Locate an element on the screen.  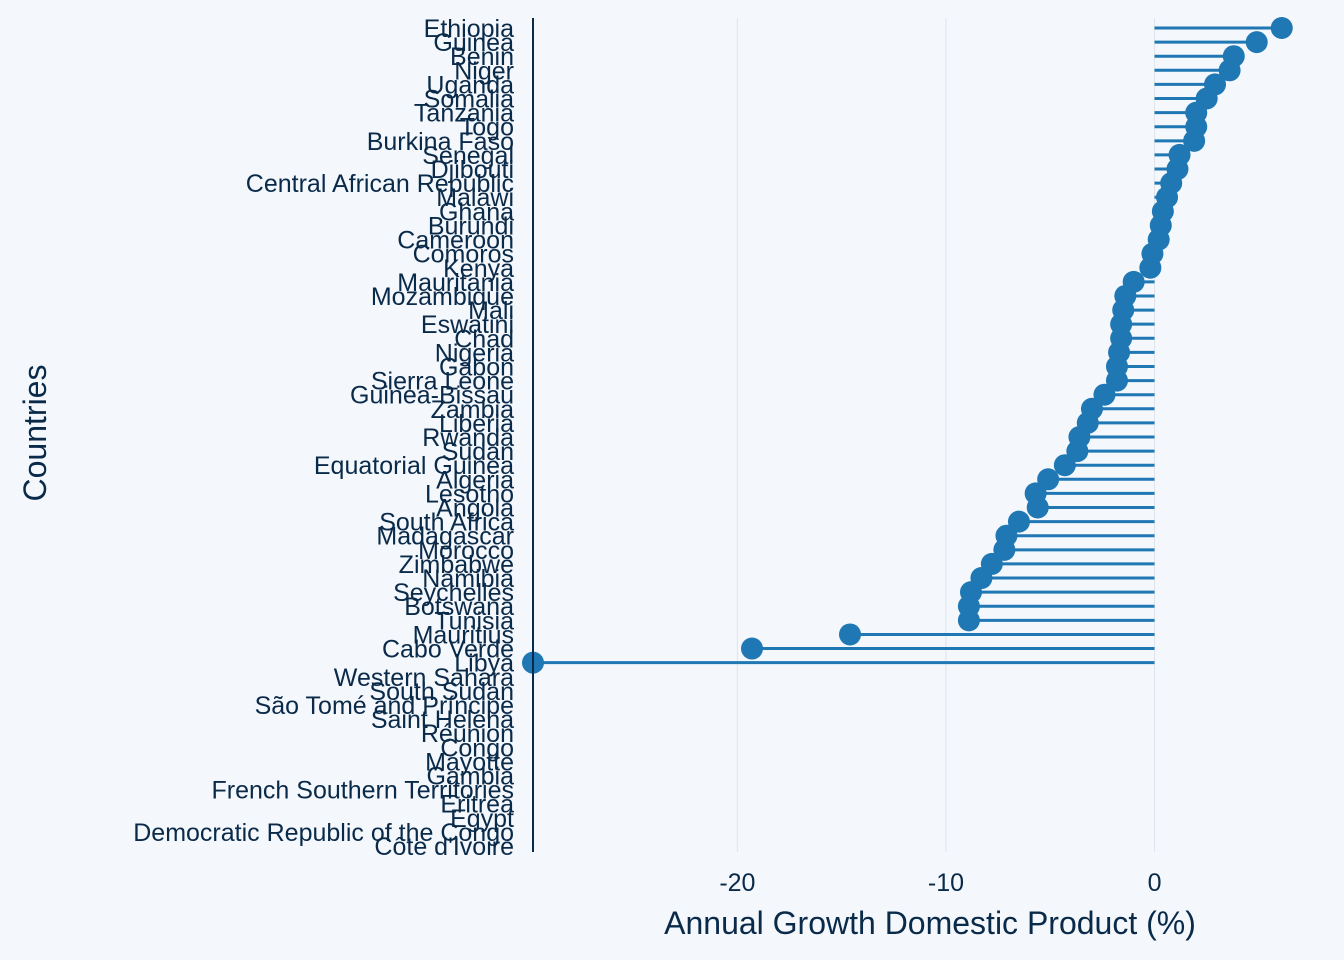
x-tick-labels: -20 -10 0 is located at coordinates (940, 883).